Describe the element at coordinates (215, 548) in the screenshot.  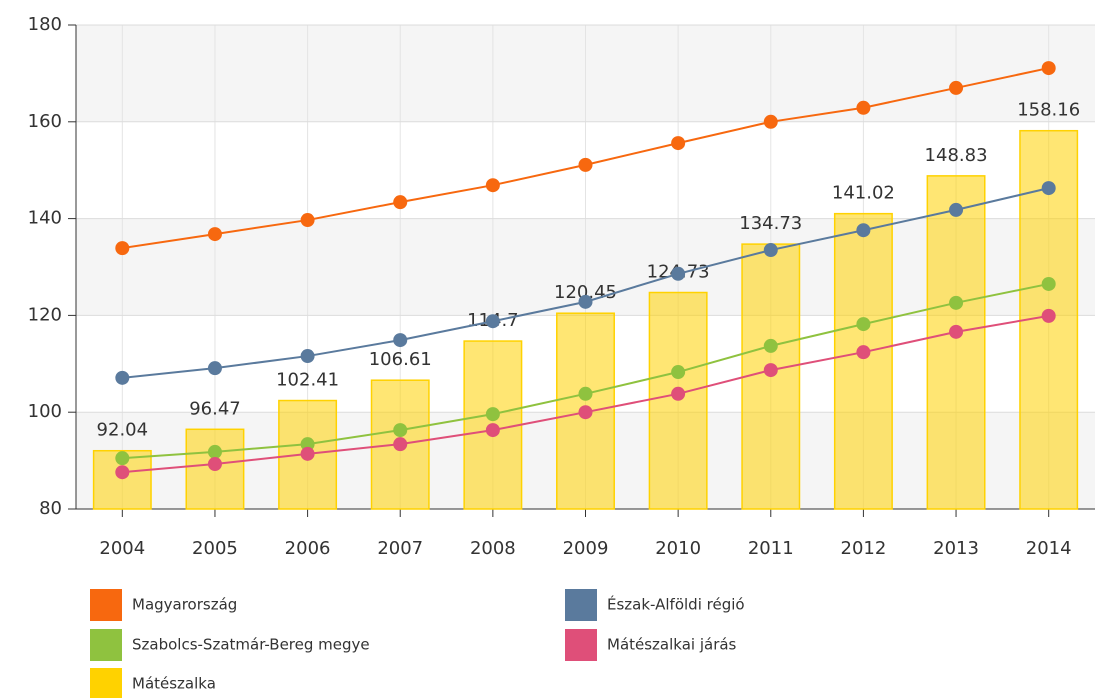
I see `x-tick-label: 2005` at that location.